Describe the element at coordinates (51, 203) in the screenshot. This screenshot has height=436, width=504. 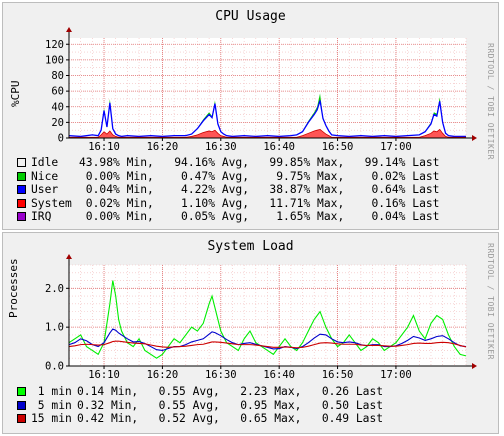
I see `legend-series-name: System` at that location.